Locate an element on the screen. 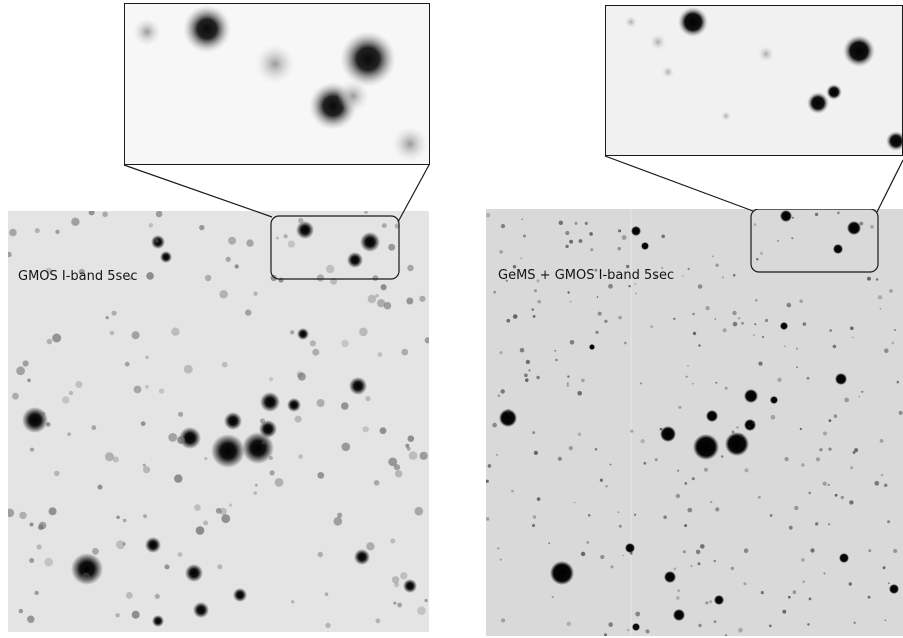  right-inset-svg is located at coordinates (763, 79).